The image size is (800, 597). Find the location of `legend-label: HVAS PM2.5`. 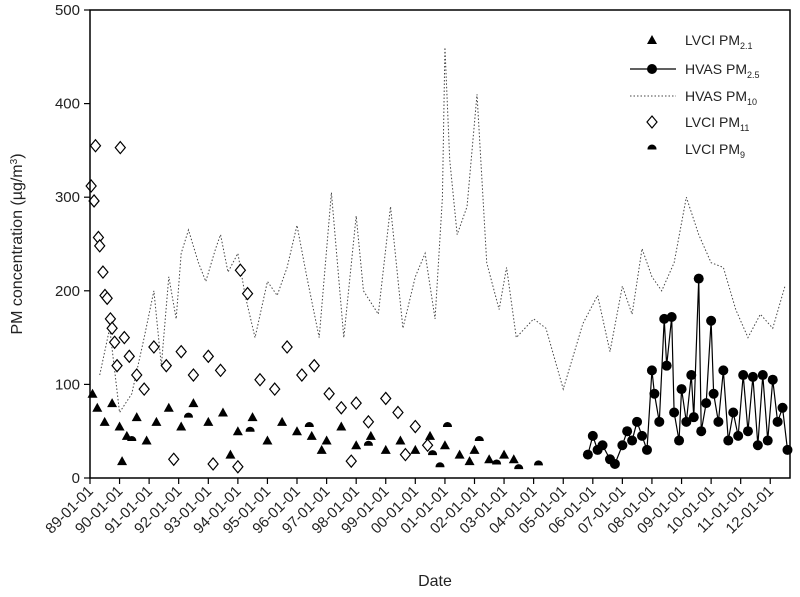

legend-label: HVAS PM2.5 is located at coordinates (722, 70).